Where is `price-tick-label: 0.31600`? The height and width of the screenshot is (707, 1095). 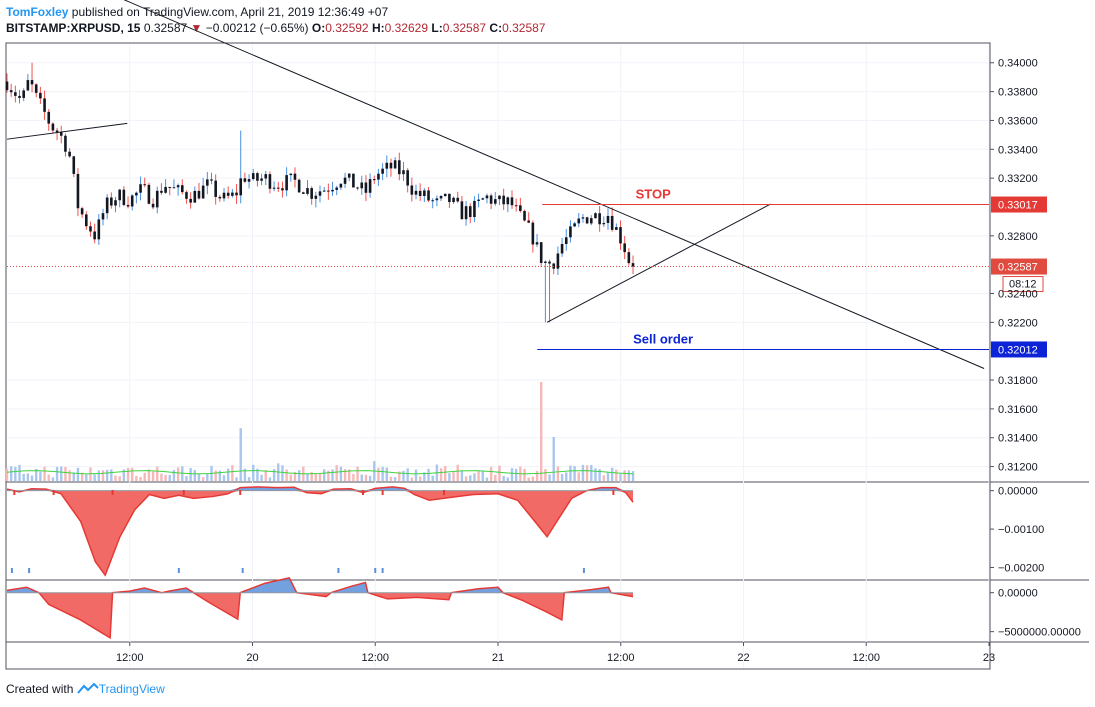 price-tick-label: 0.31600 is located at coordinates (1018, 410).